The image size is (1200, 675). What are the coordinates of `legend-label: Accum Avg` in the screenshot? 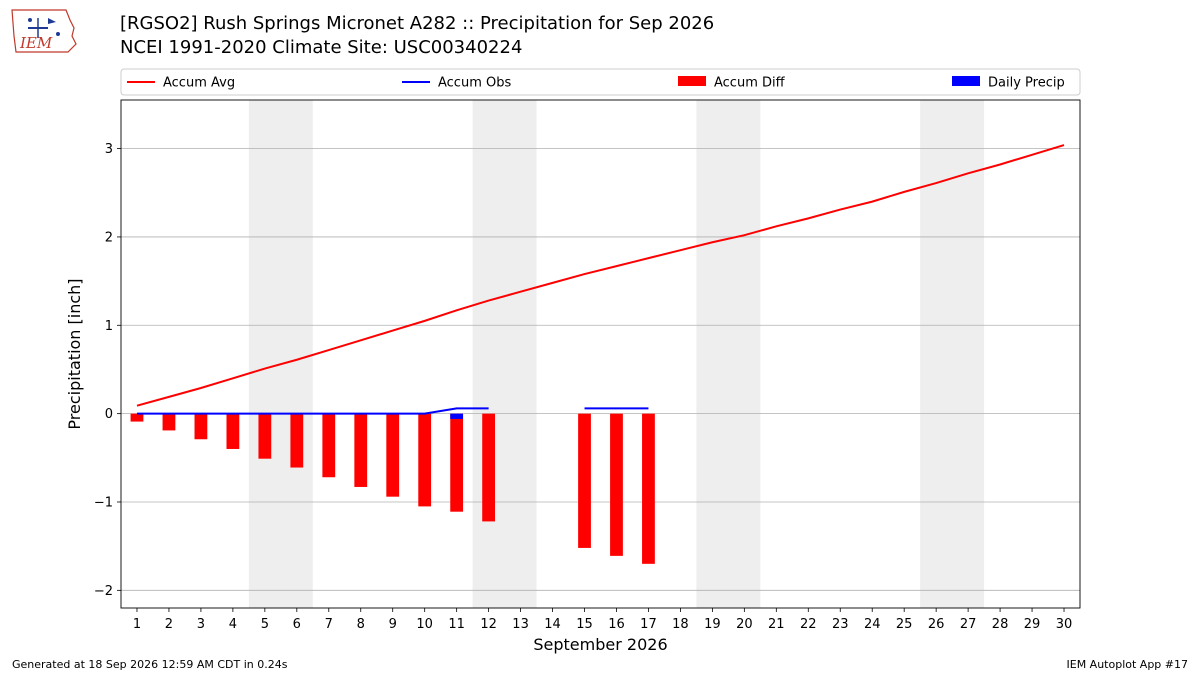 It's located at (199, 83).